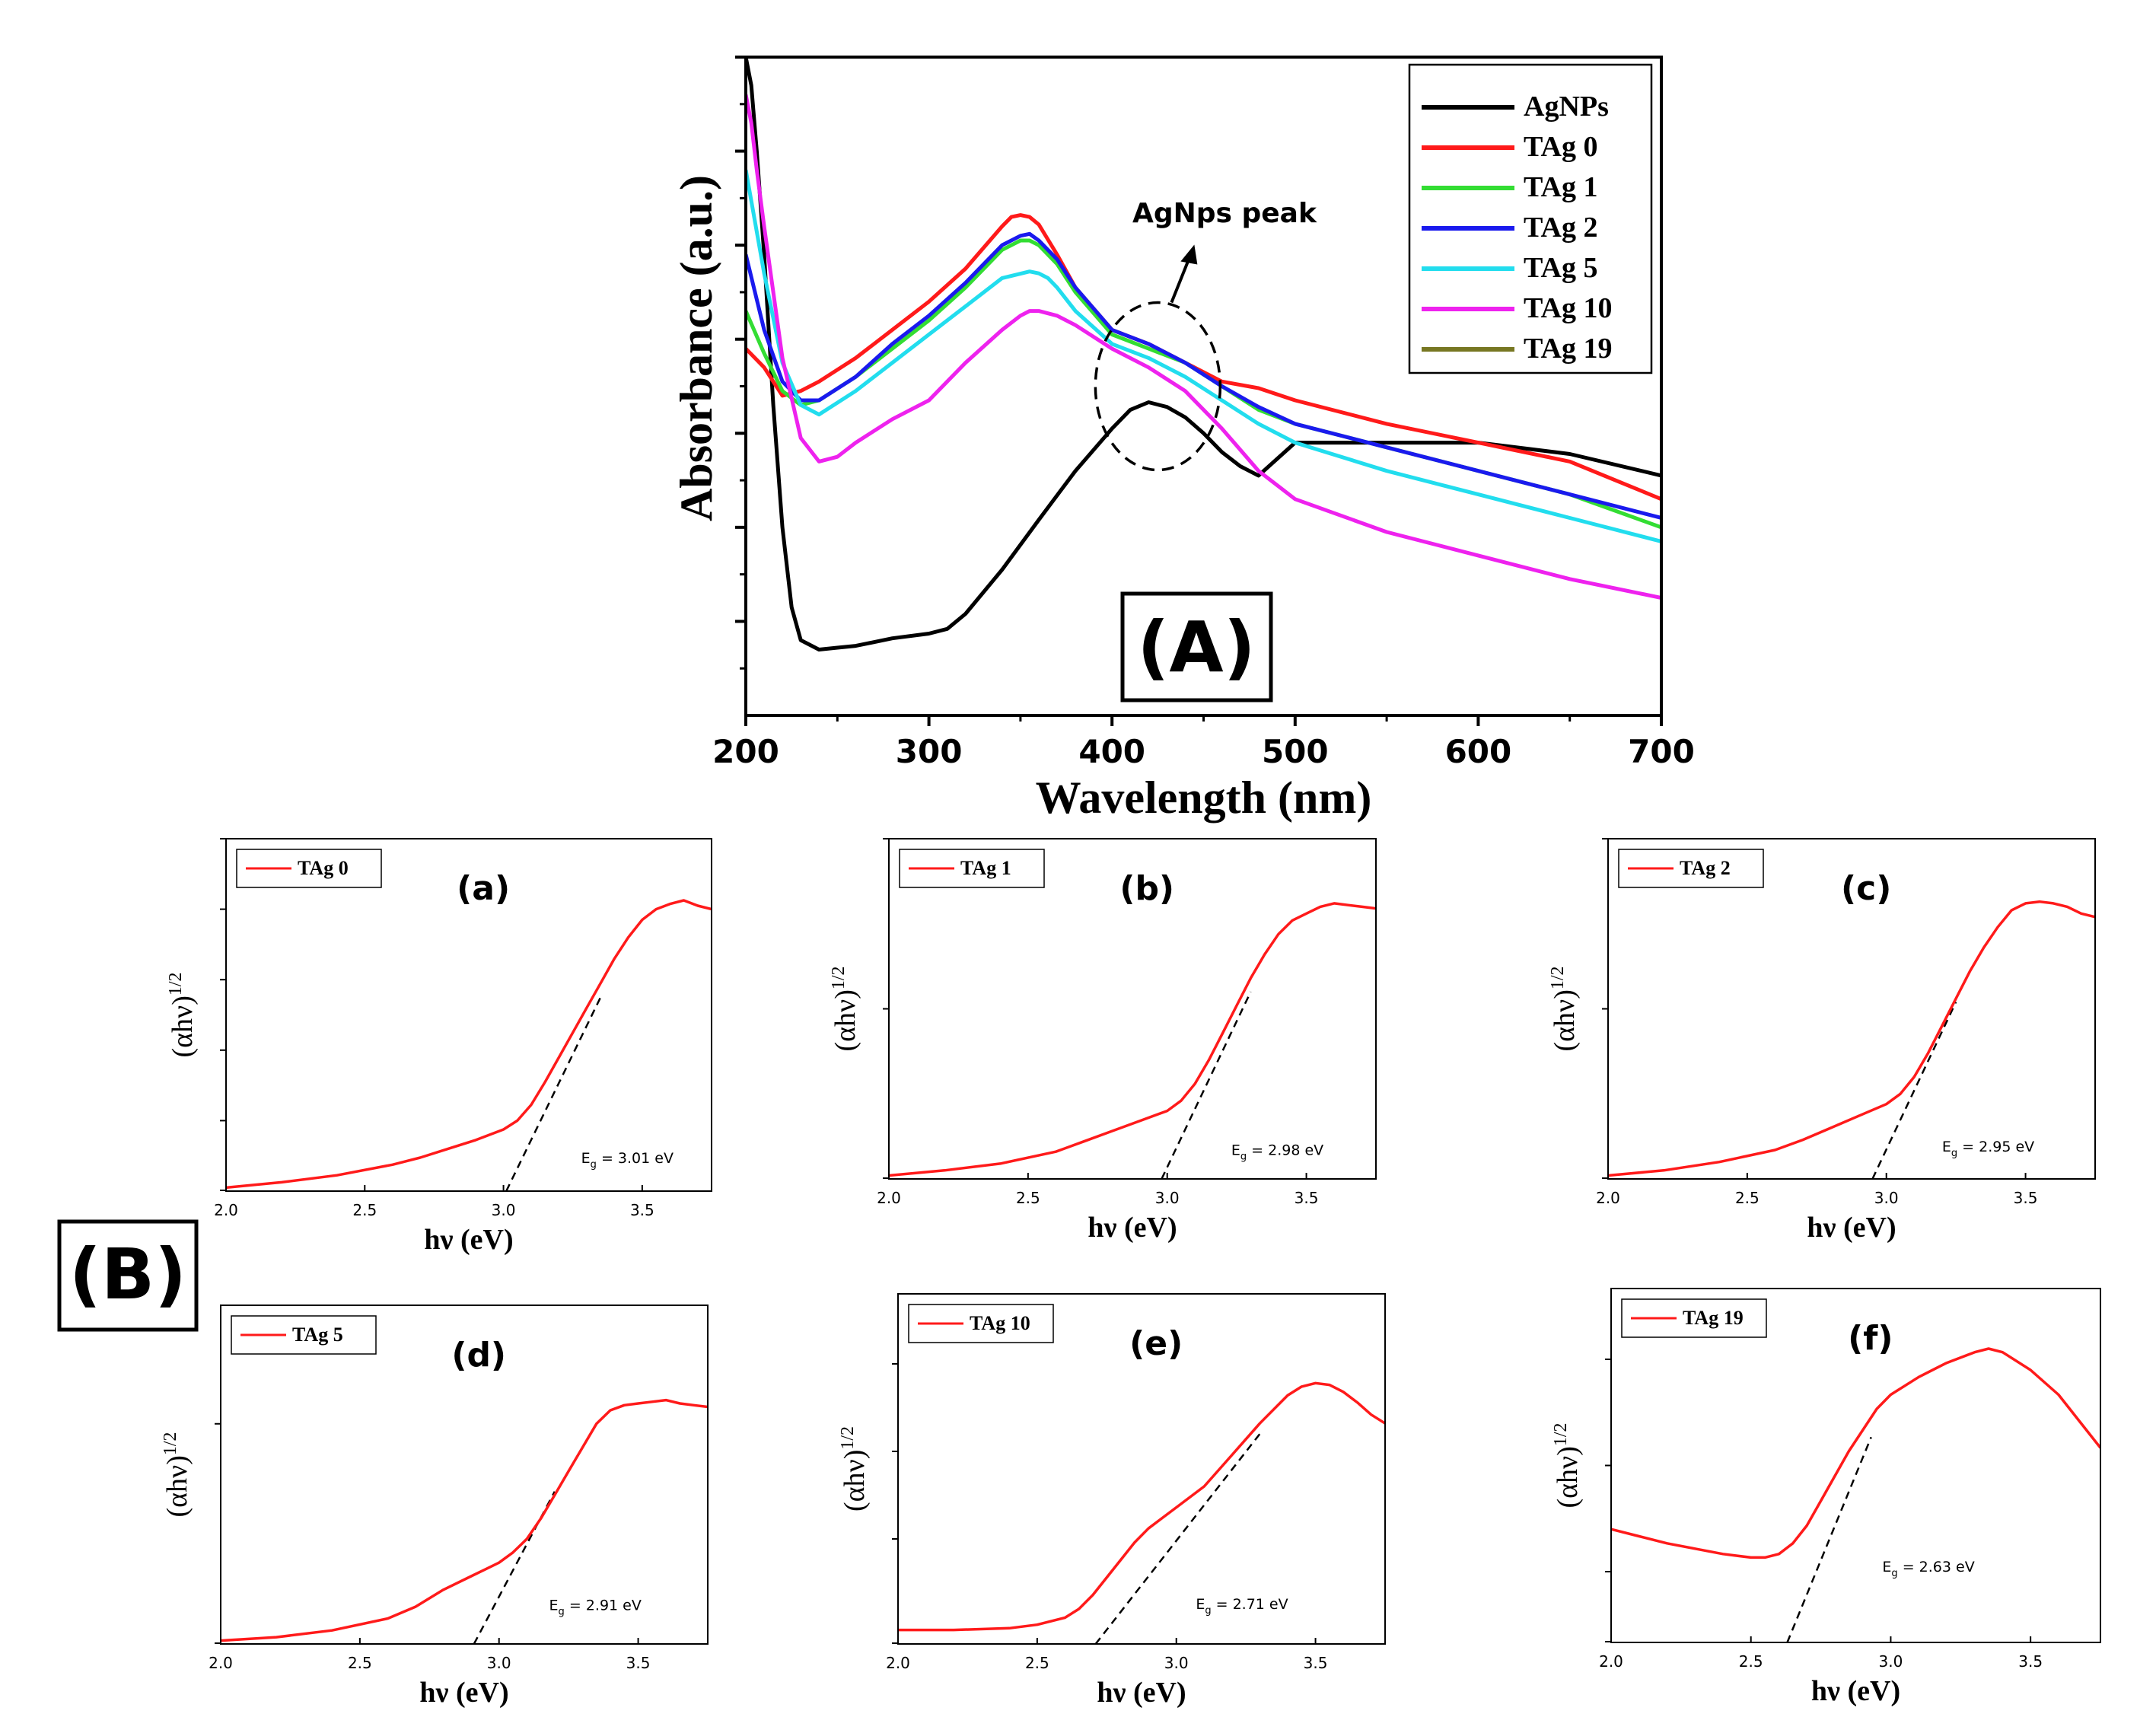 This screenshot has height=1733, width=2156. I want to click on panel-label-d: (d), so click(479, 1355).